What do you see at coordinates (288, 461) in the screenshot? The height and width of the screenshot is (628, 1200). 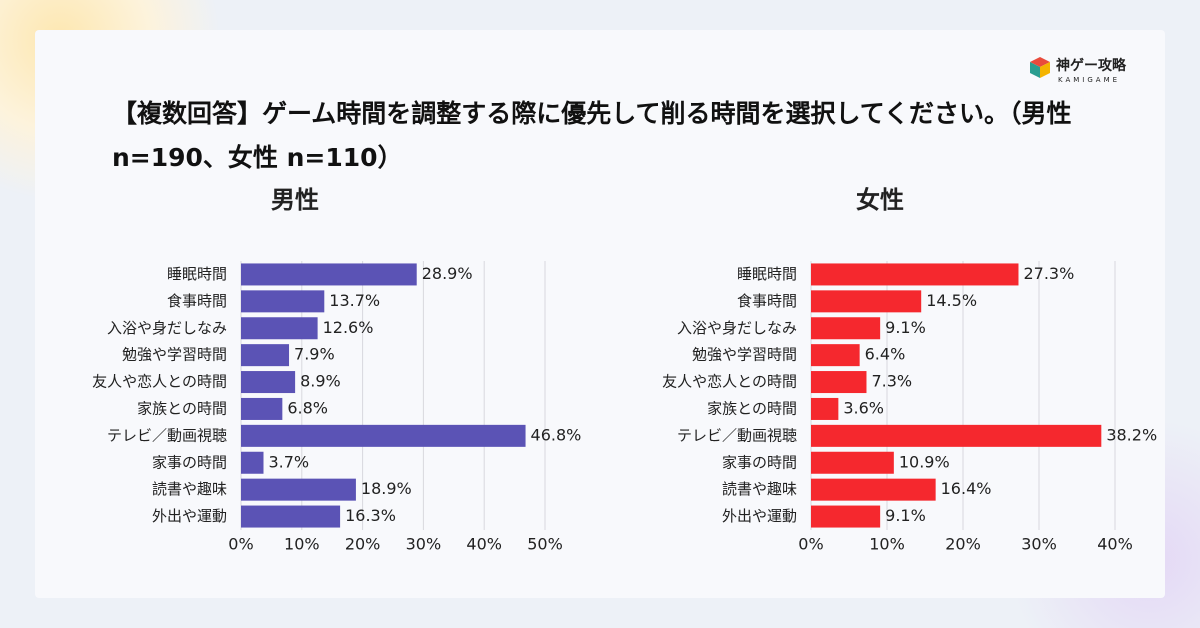 I see `value-label: 3.7%` at bounding box center [288, 461].